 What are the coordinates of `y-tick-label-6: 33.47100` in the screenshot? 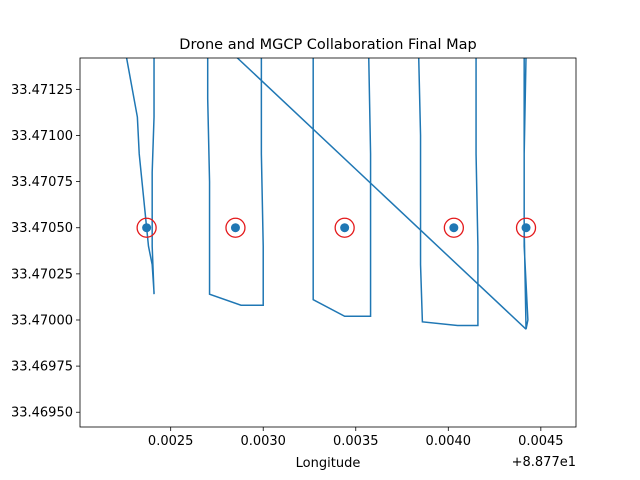 It's located at (42, 136).